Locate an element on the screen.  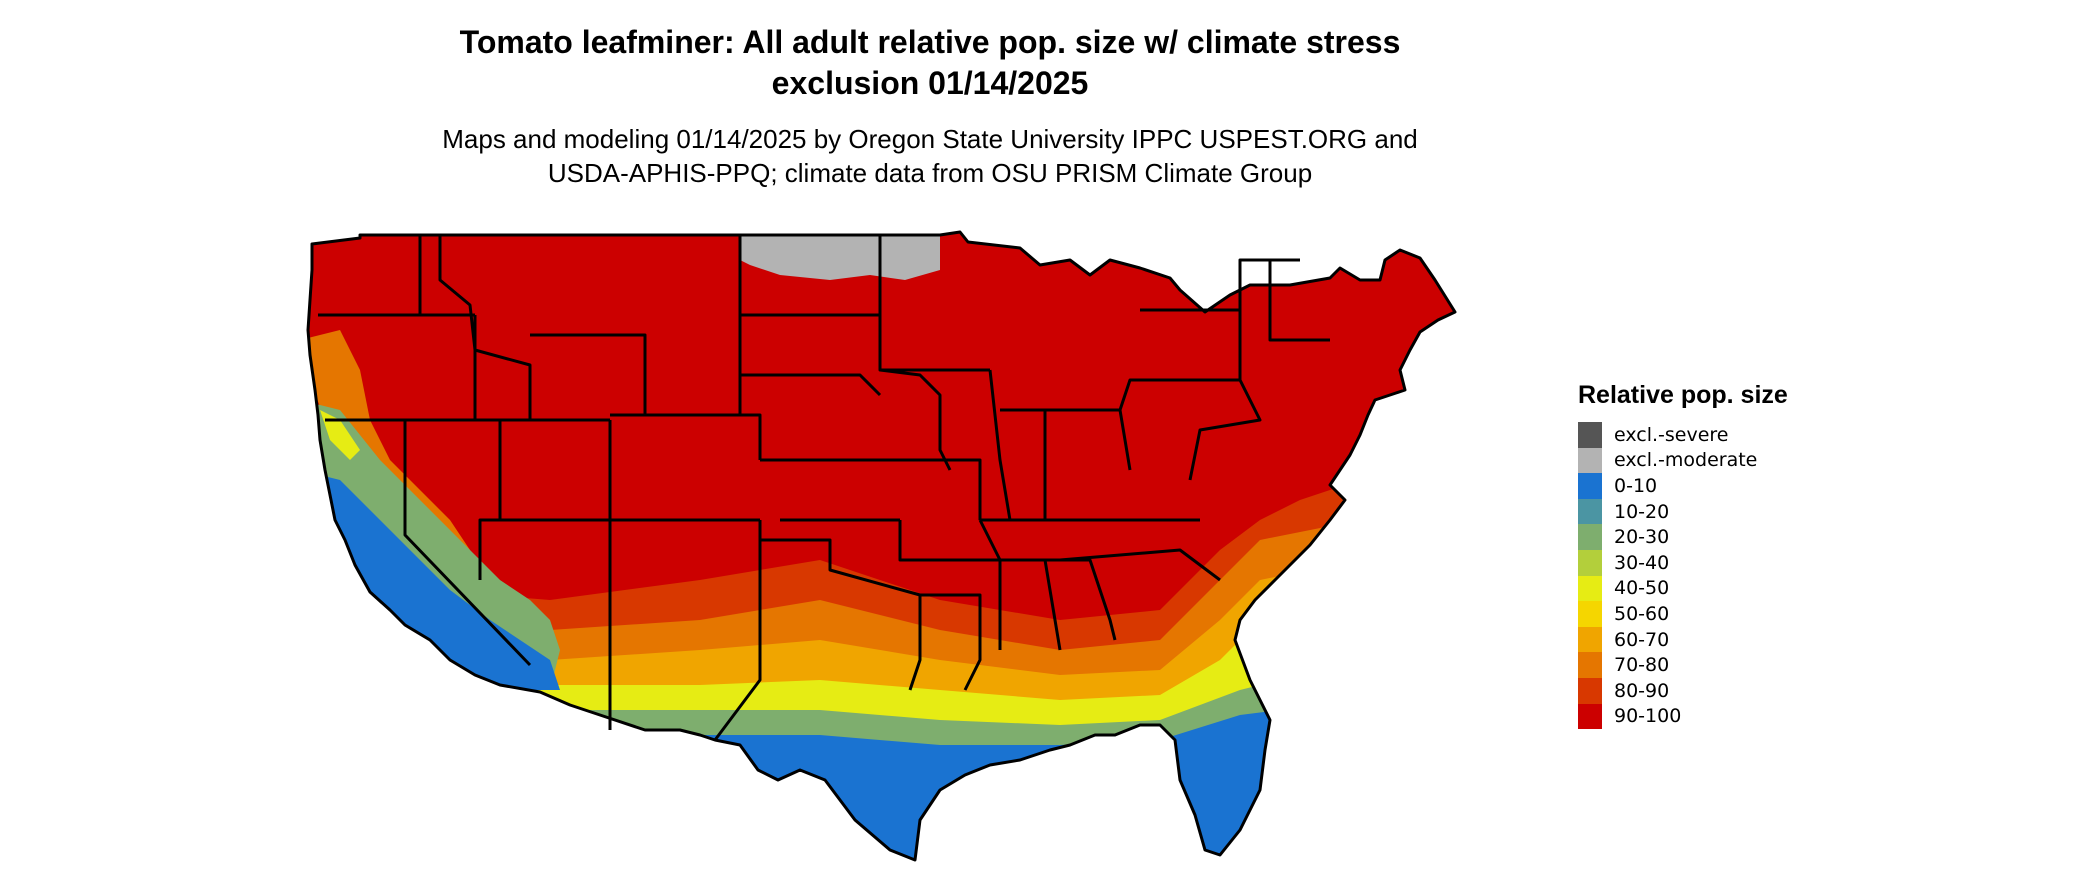
legend-label: 0-10 is located at coordinates (1636, 485).